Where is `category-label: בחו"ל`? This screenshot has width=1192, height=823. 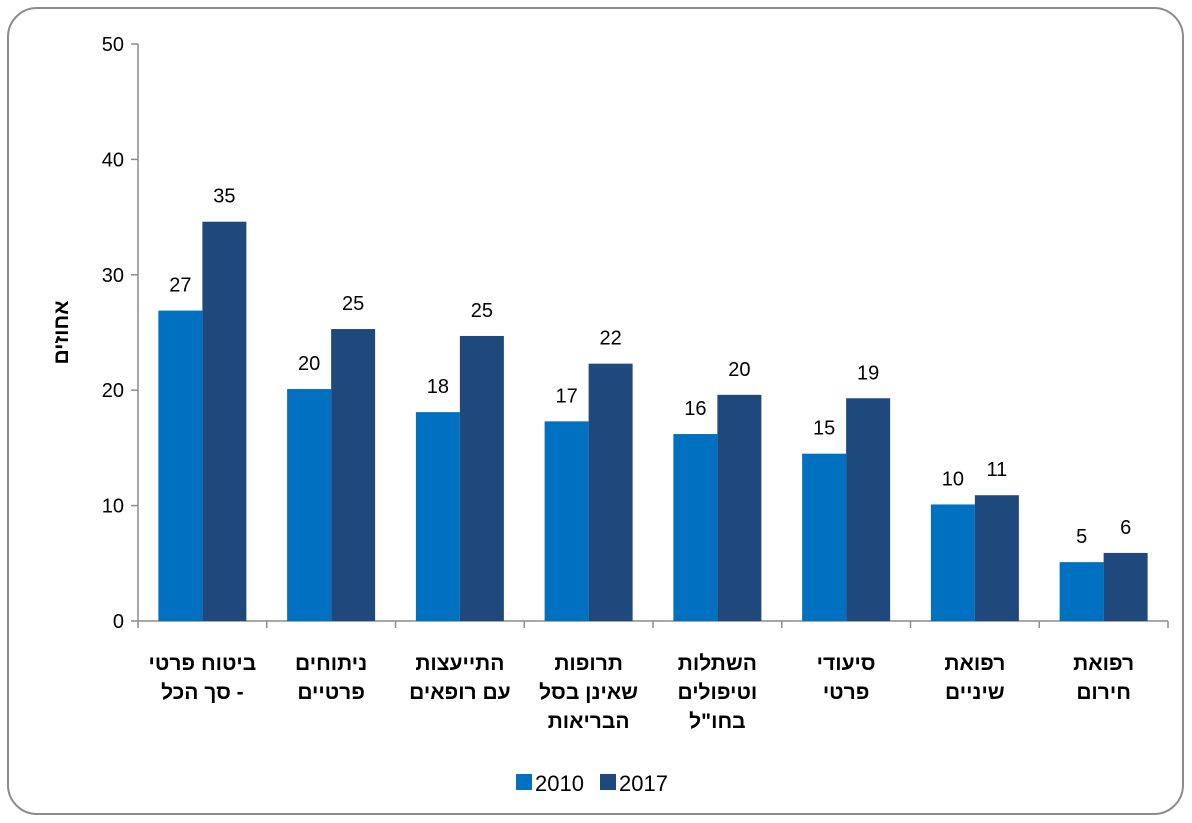 category-label: בחו"ל is located at coordinates (717, 721).